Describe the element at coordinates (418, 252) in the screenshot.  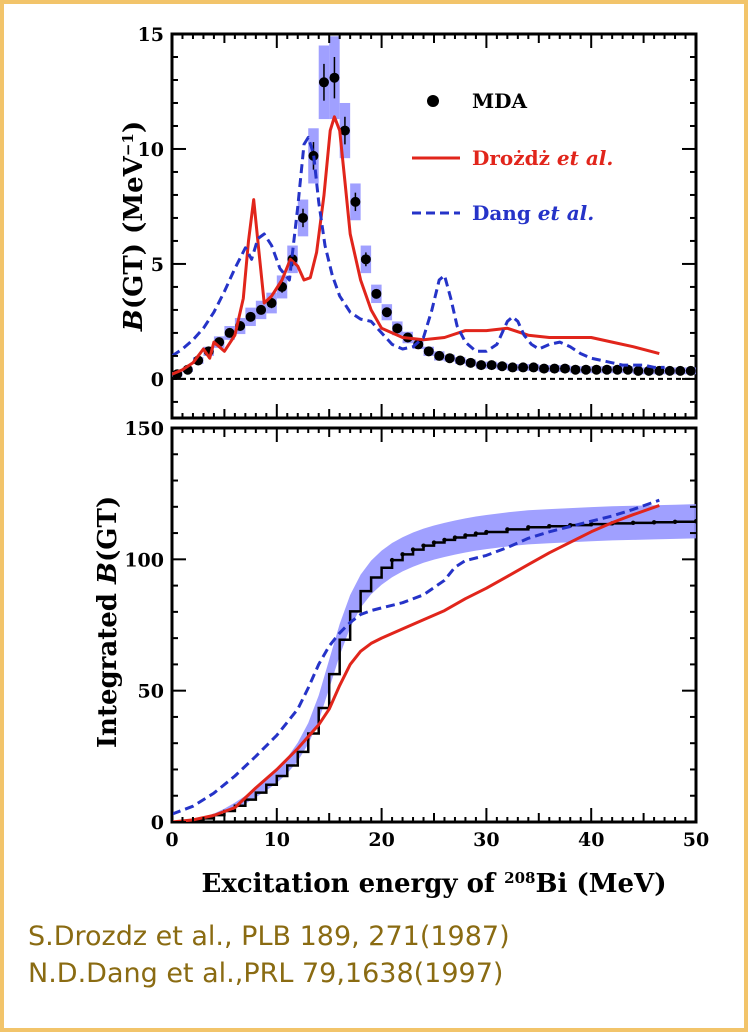
I see `top-dang-line` at that location.